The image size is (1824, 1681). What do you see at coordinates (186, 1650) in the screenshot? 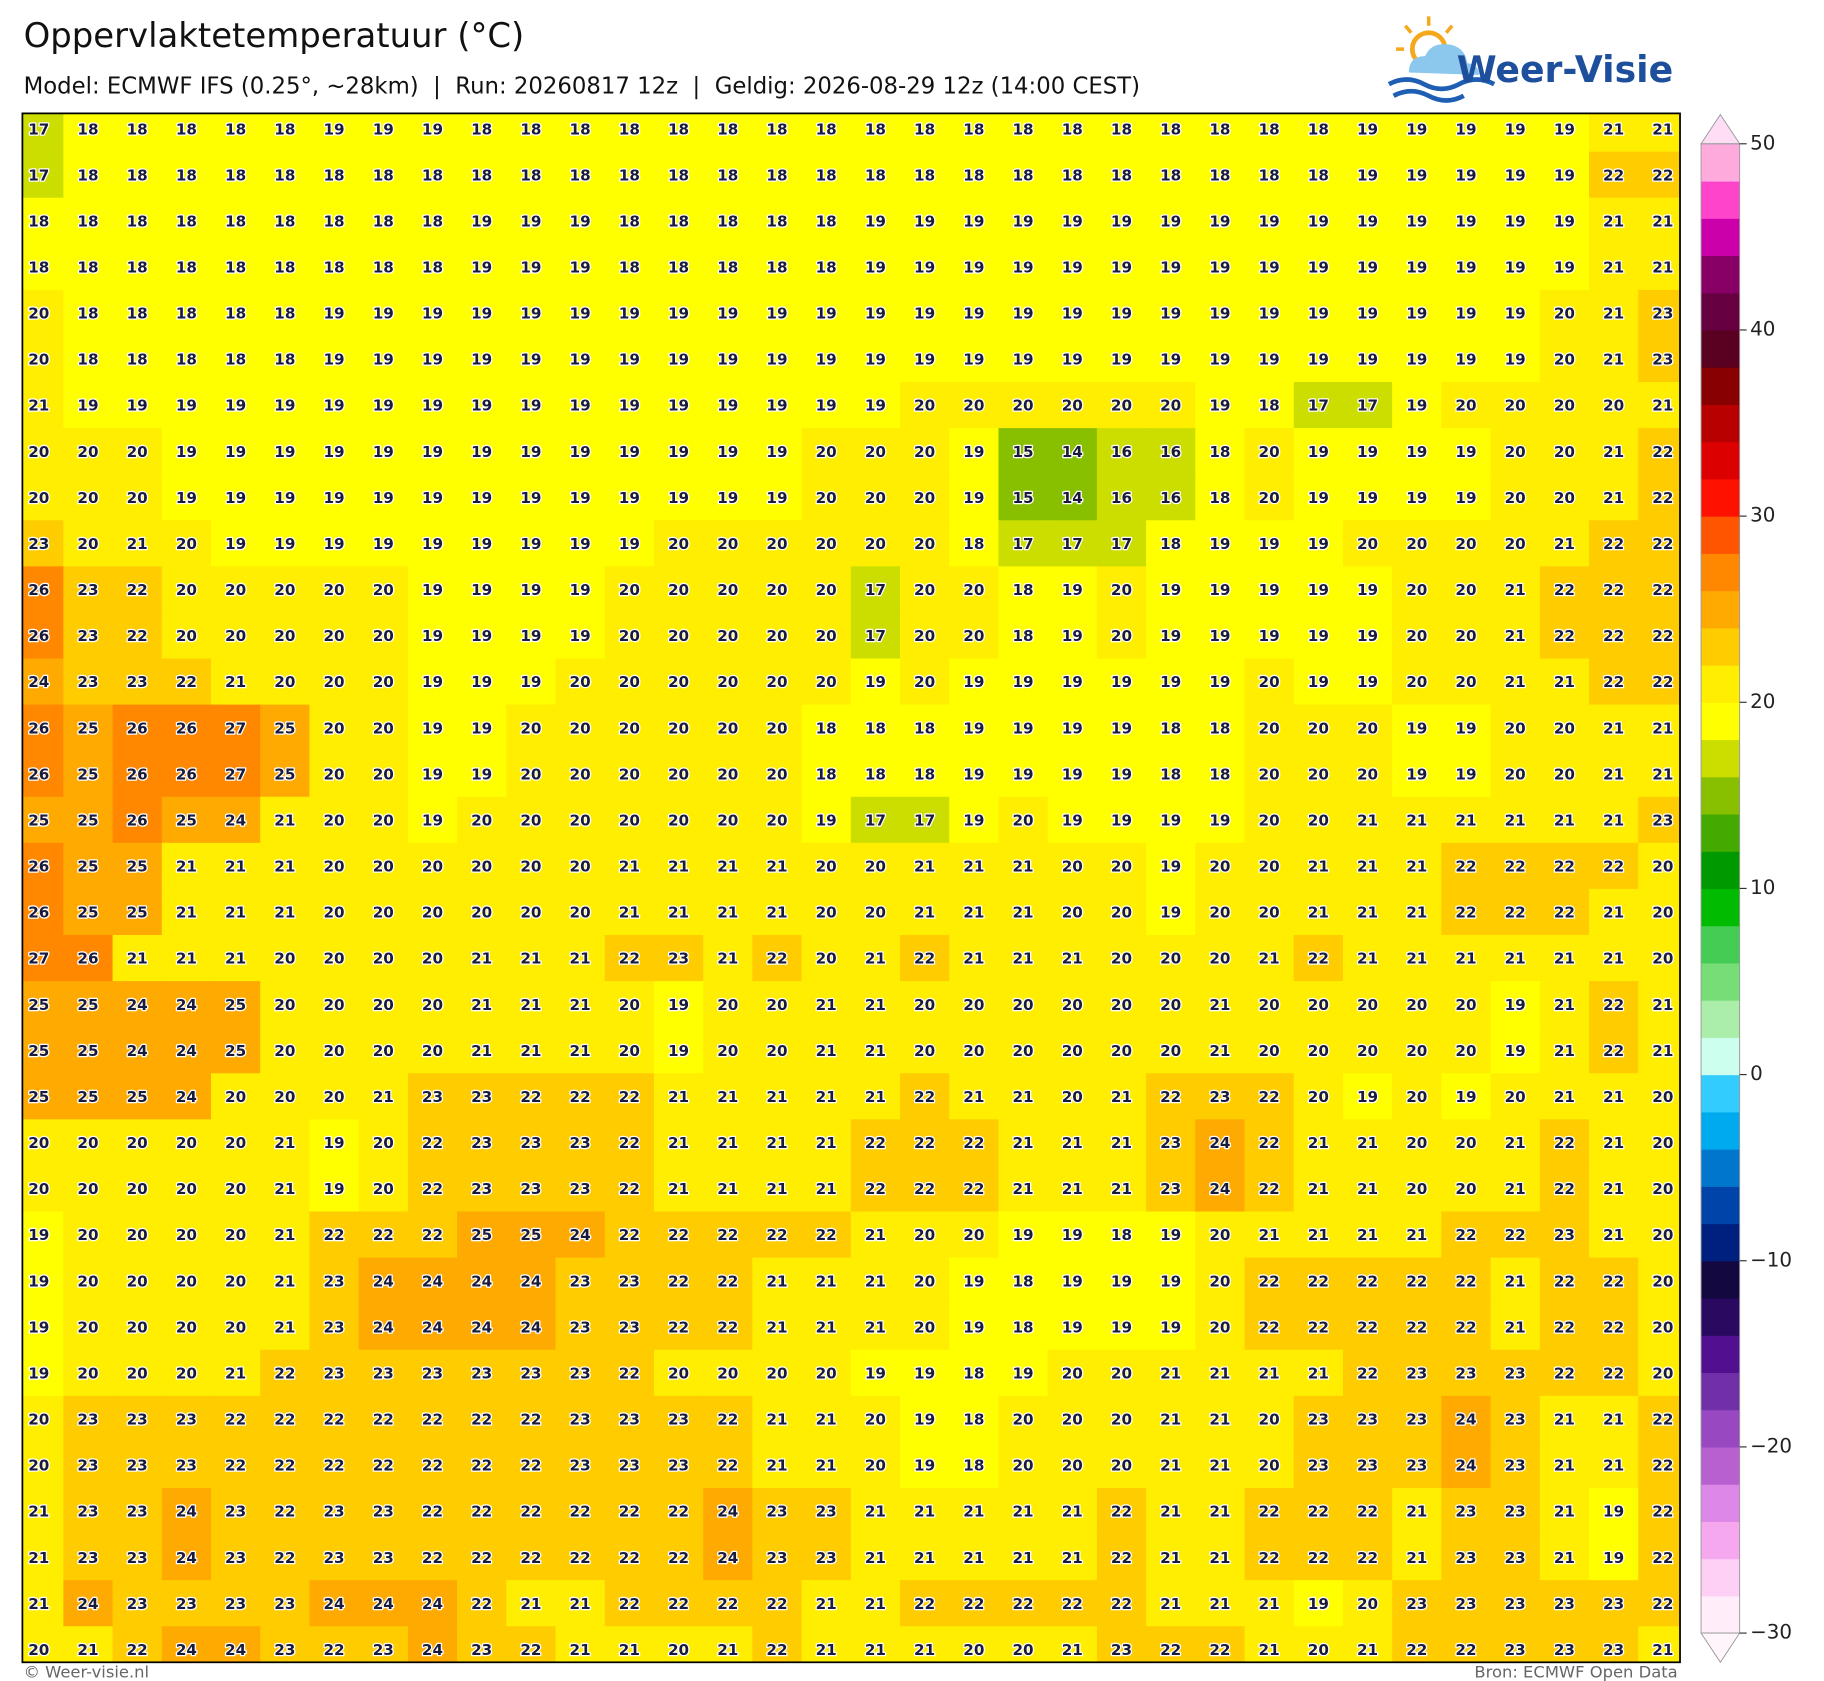
I see `temperature-value: 24` at bounding box center [186, 1650].